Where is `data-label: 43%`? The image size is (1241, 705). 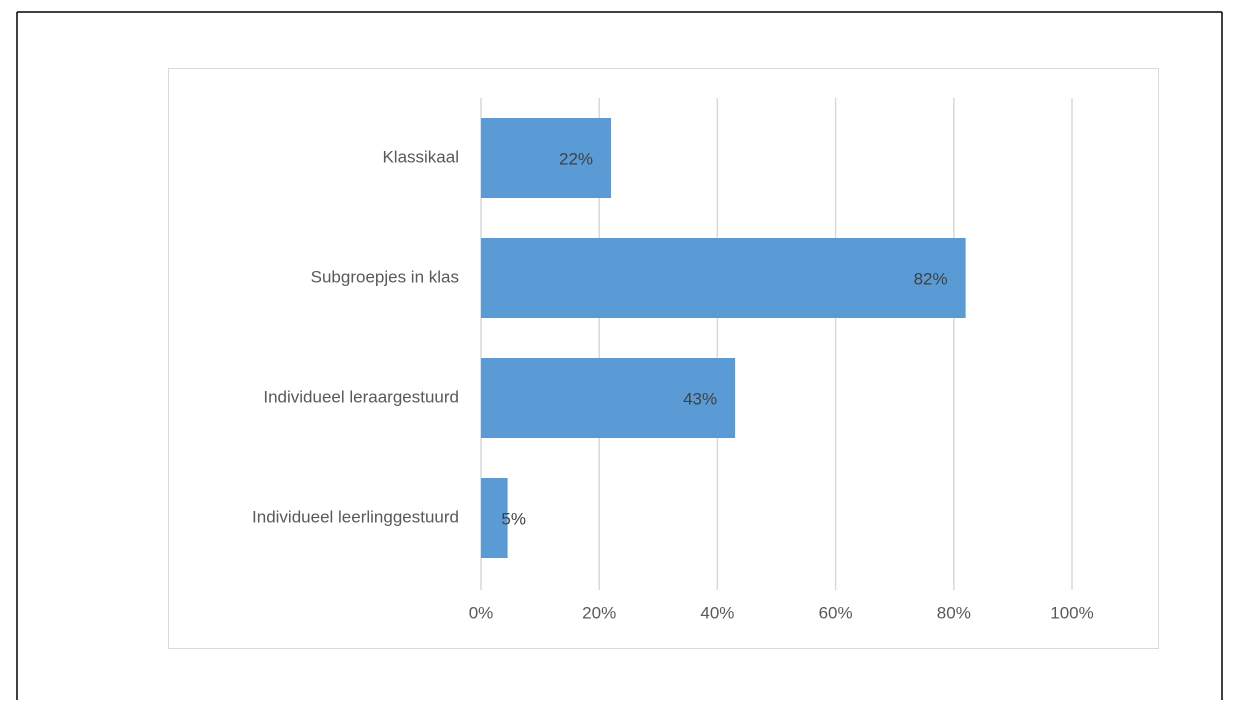
data-label: 43% is located at coordinates (700, 398).